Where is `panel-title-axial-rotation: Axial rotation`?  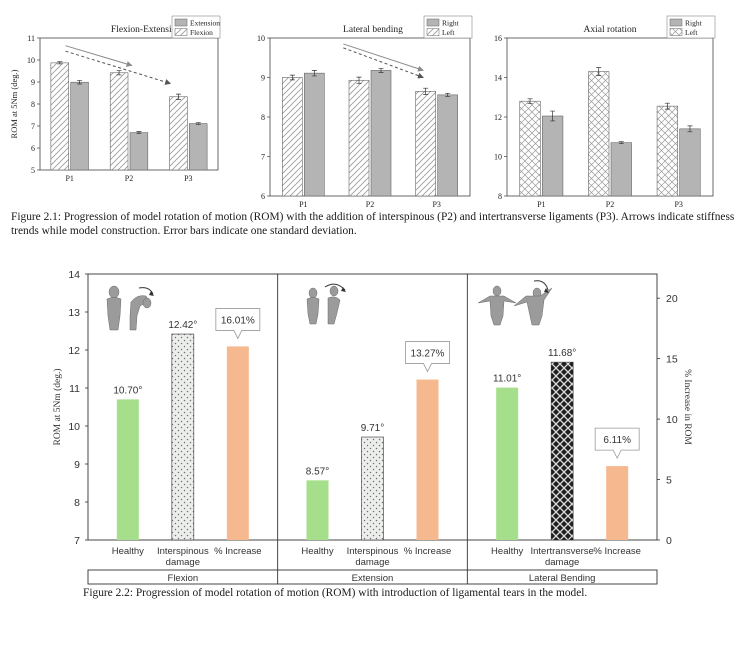 panel-title-axial-rotation: Axial rotation is located at coordinates (609, 30).